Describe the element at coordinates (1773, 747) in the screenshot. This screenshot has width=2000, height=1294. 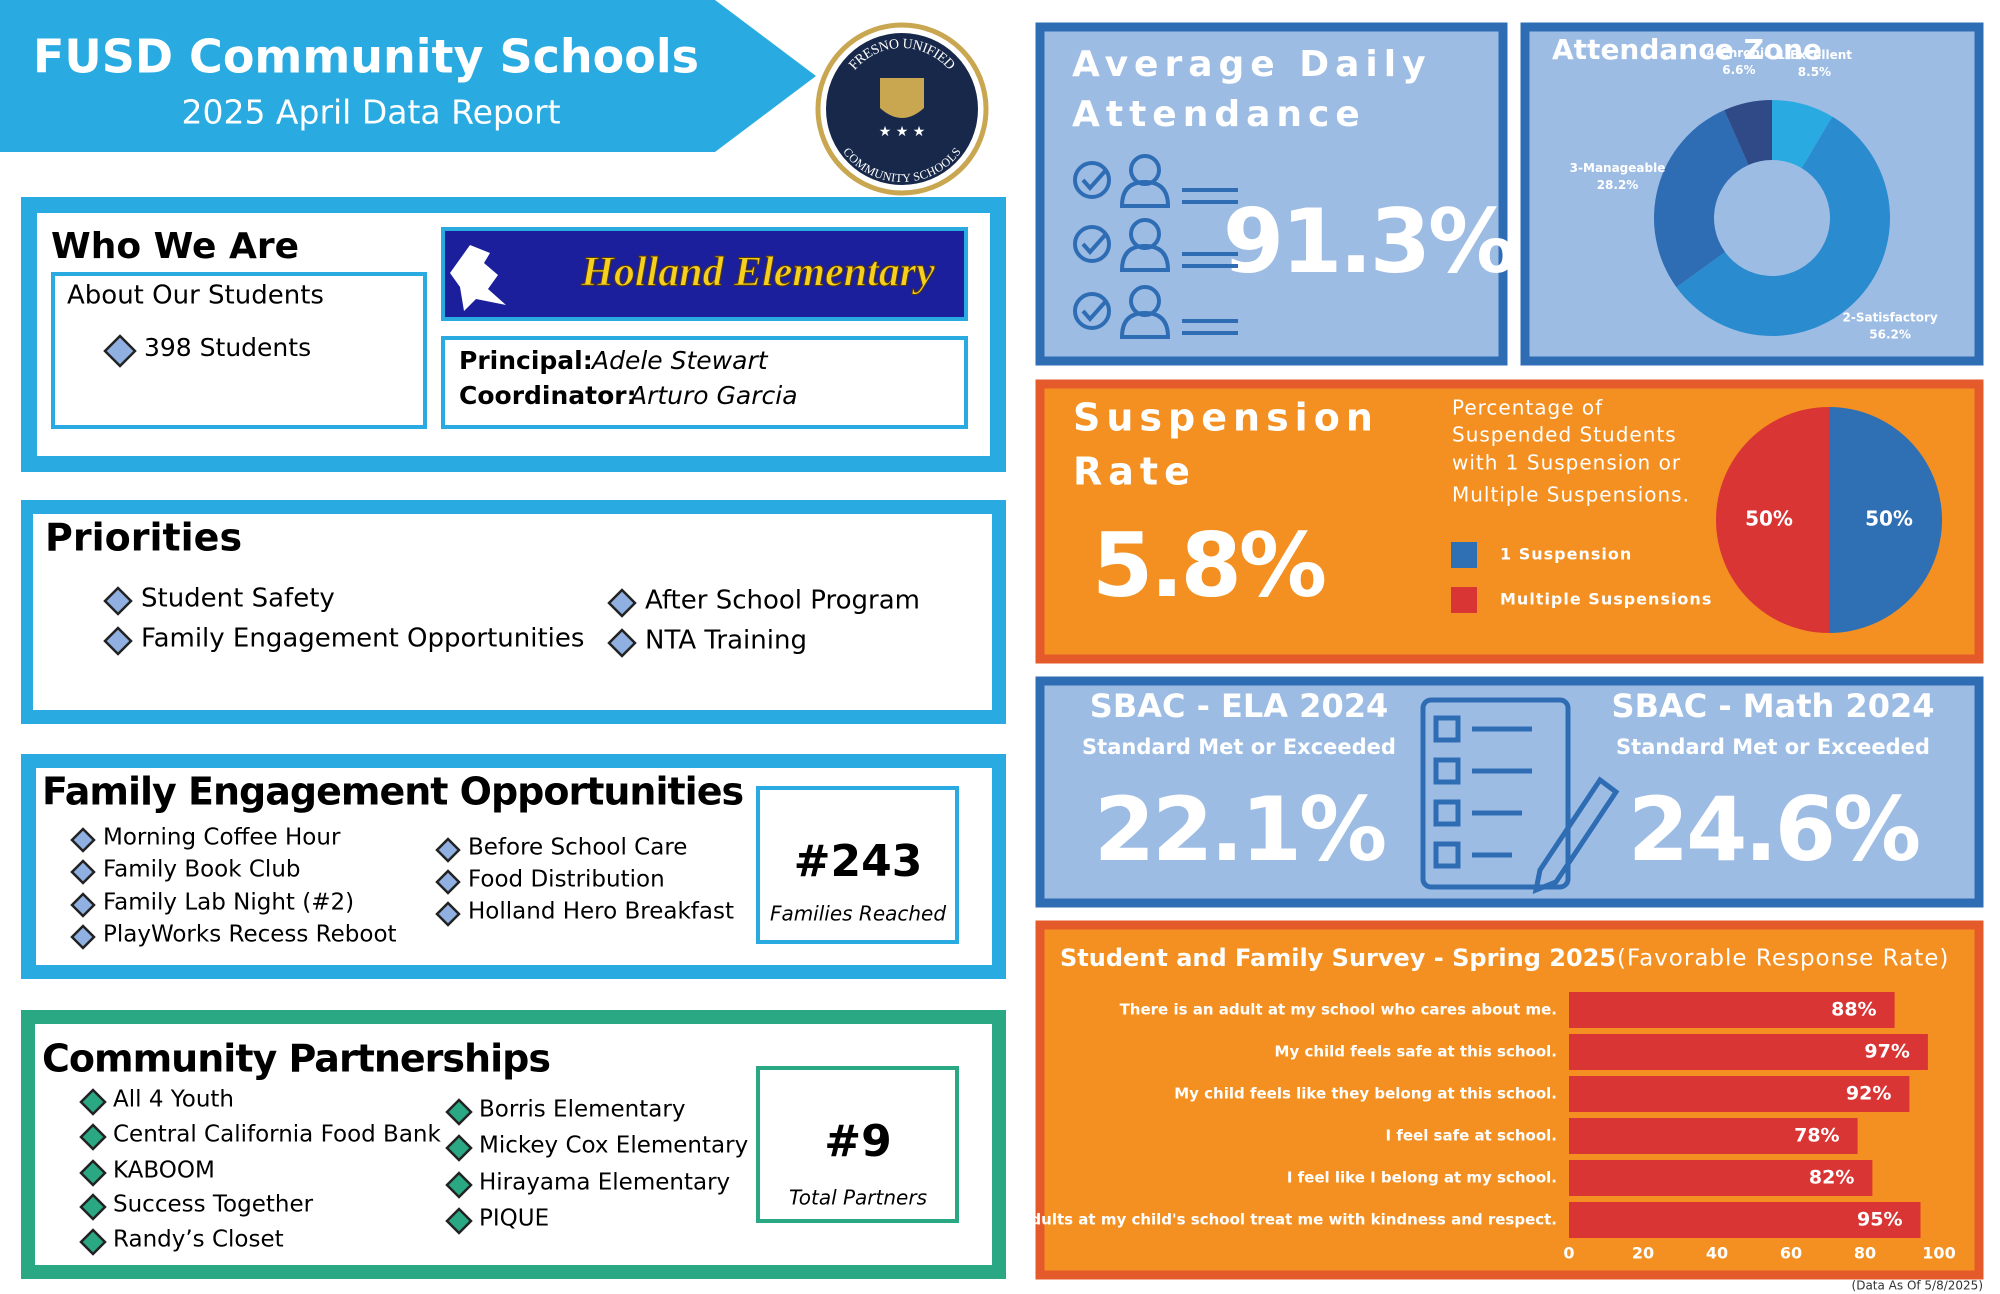
I see `sbac-subtitle: Standard Met or Exceeded` at that location.